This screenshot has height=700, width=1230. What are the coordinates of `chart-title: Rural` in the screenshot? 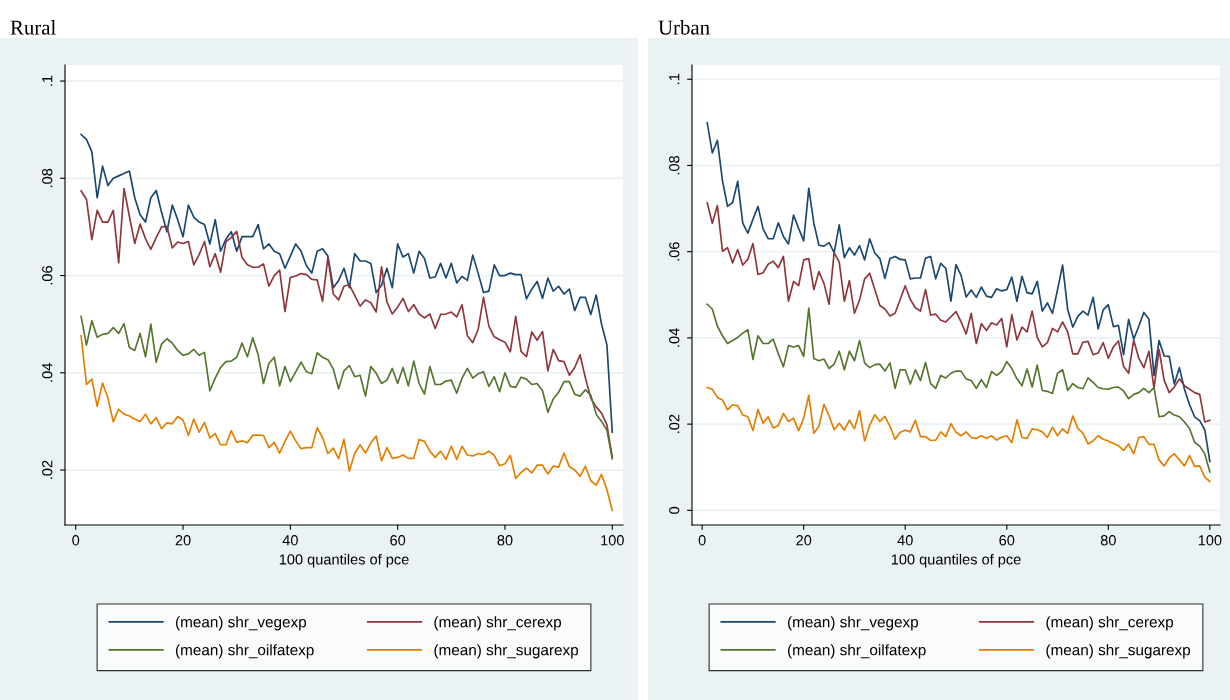 It's located at (33, 27).